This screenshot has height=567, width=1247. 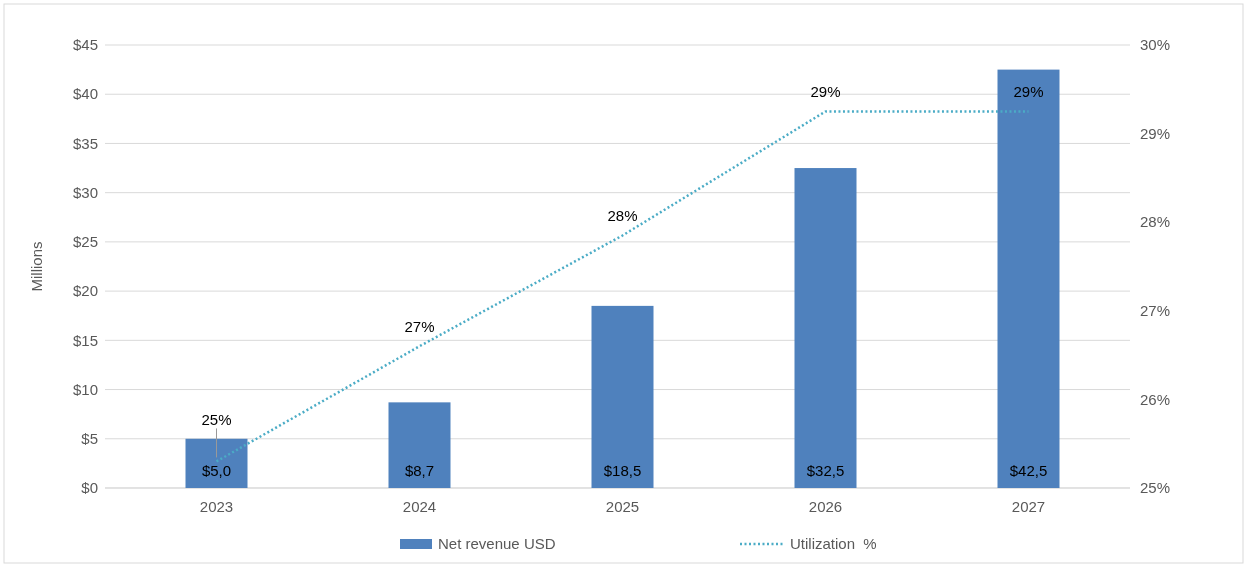 What do you see at coordinates (216, 420) in the screenshot?
I see `data-label: 25%` at bounding box center [216, 420].